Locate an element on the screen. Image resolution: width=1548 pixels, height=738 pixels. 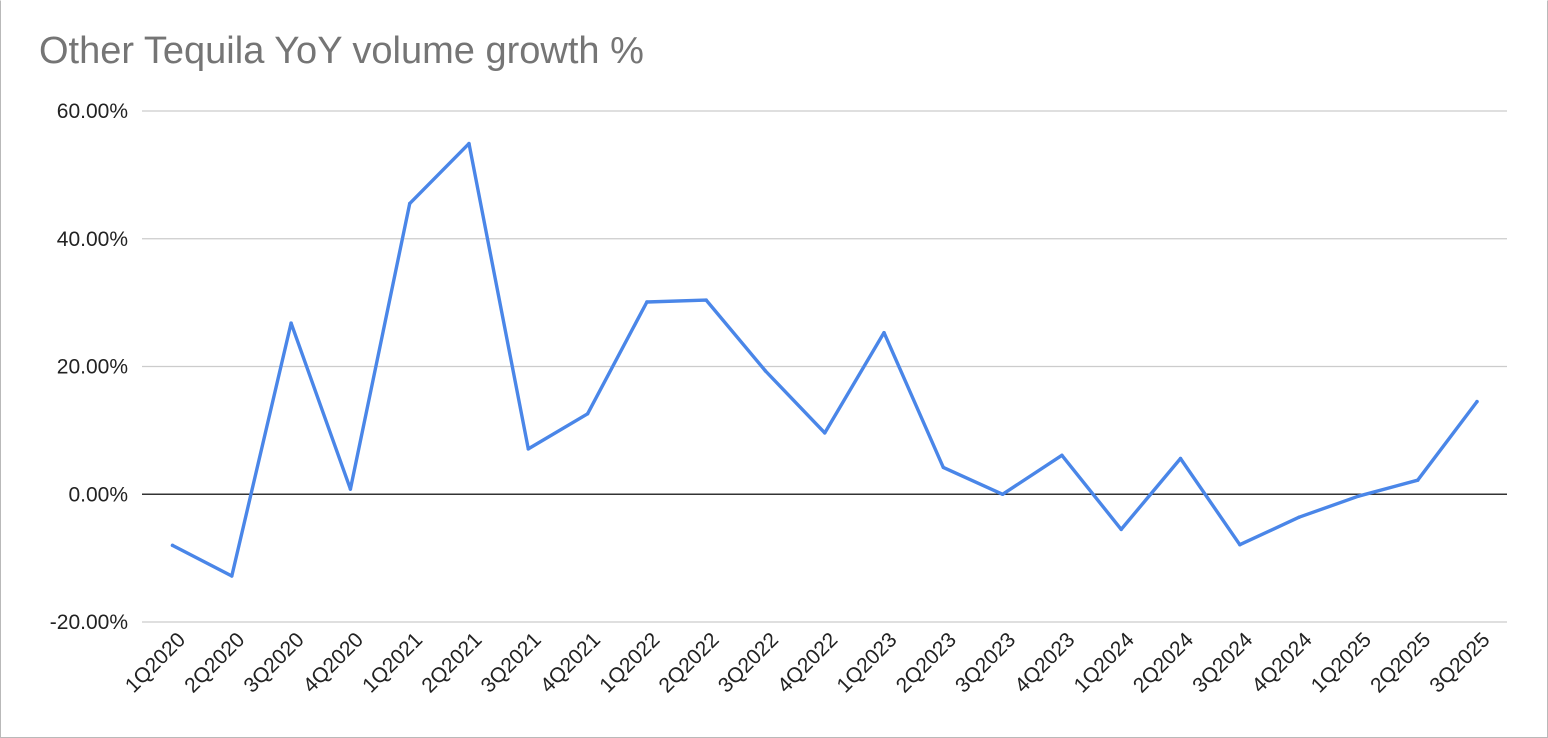
y-tick-label: 0.00% is located at coordinates (98, 494).